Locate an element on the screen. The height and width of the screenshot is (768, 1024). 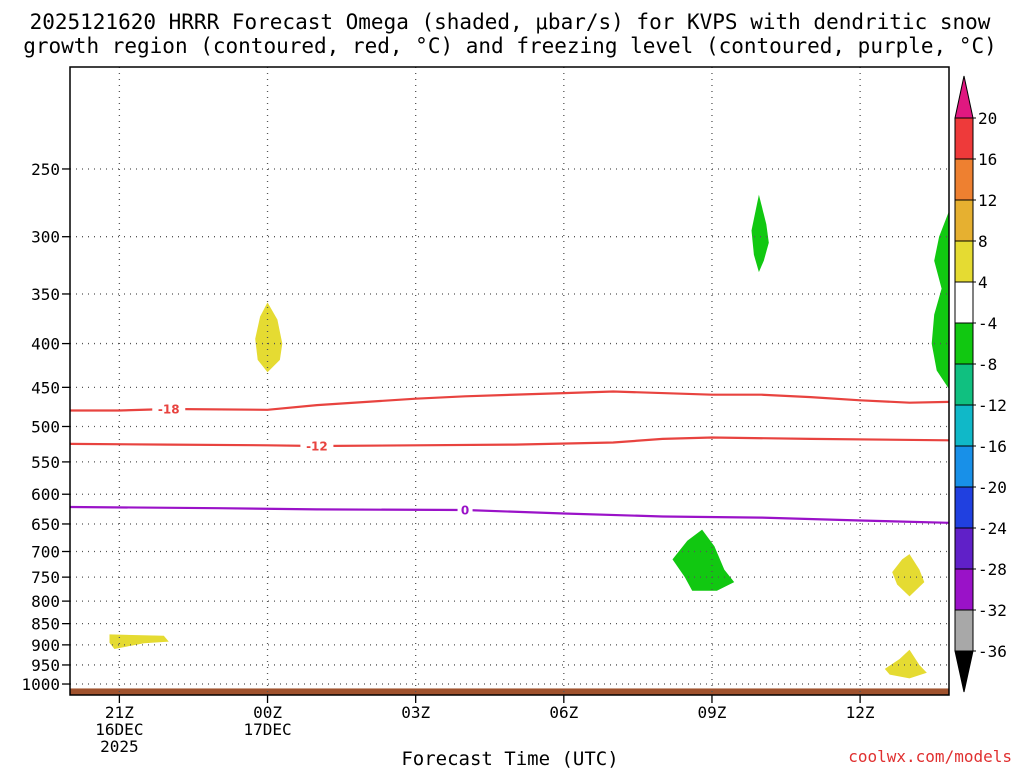
colorbar-label-7: -8 is located at coordinates (987, 364).